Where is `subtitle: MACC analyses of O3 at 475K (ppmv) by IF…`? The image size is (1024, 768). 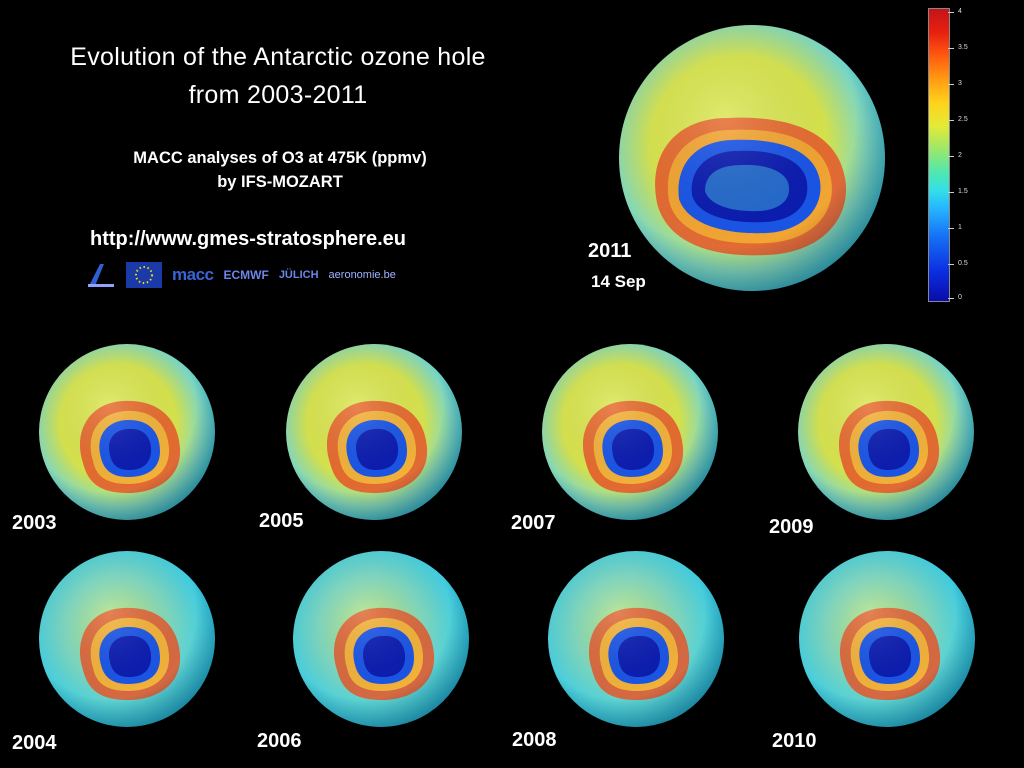
subtitle: MACC analyses of O3 at 475K (ppmv) by IF… is located at coordinates (280, 170).